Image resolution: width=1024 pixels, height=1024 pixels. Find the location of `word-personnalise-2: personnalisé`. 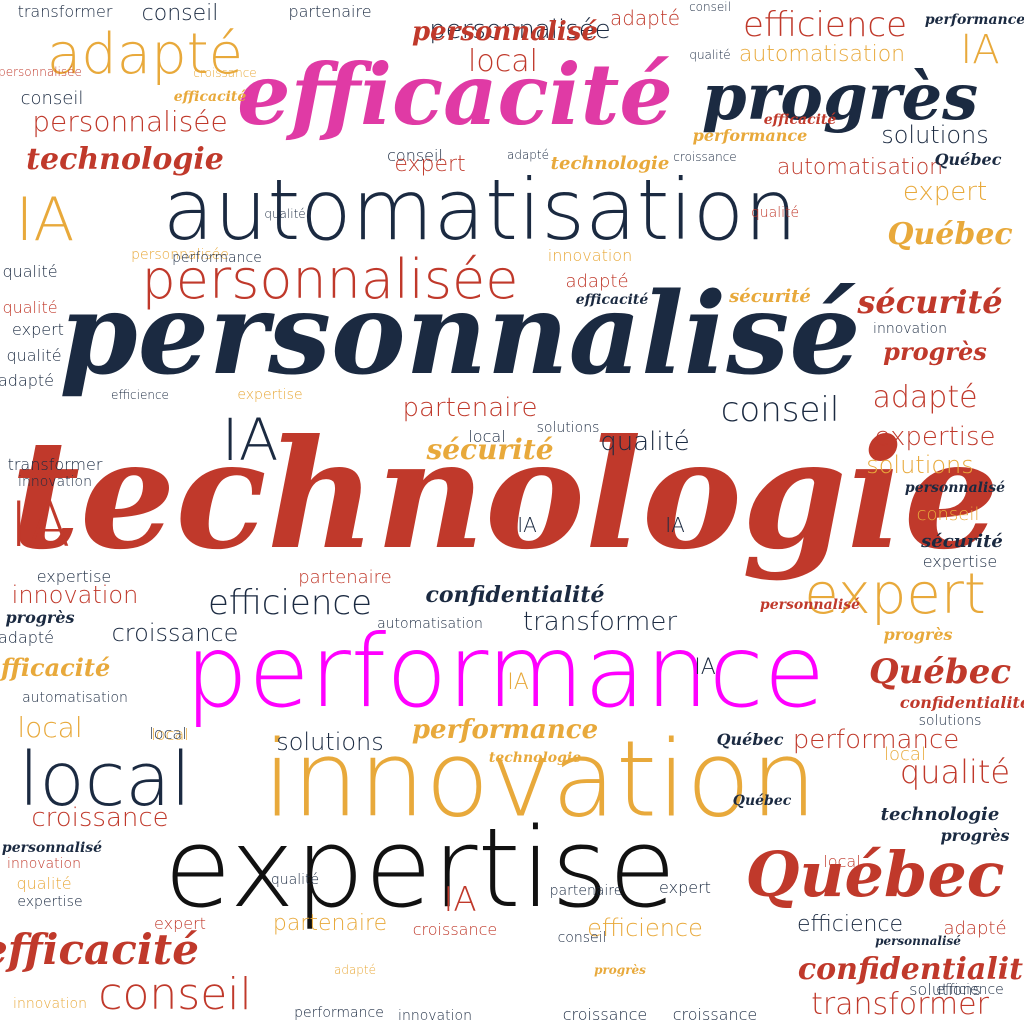

word-personnalise-2: personnalisé is located at coordinates (505, 32).